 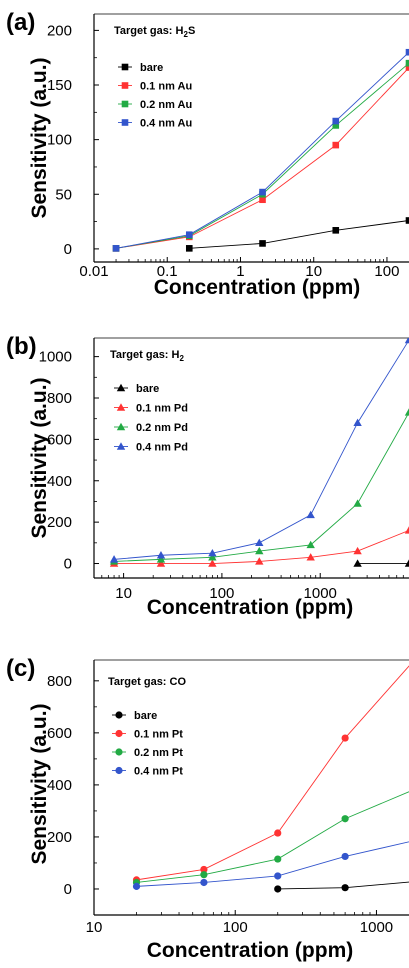 I want to click on legend-title: Target gas: H2, so click(x=147, y=356).